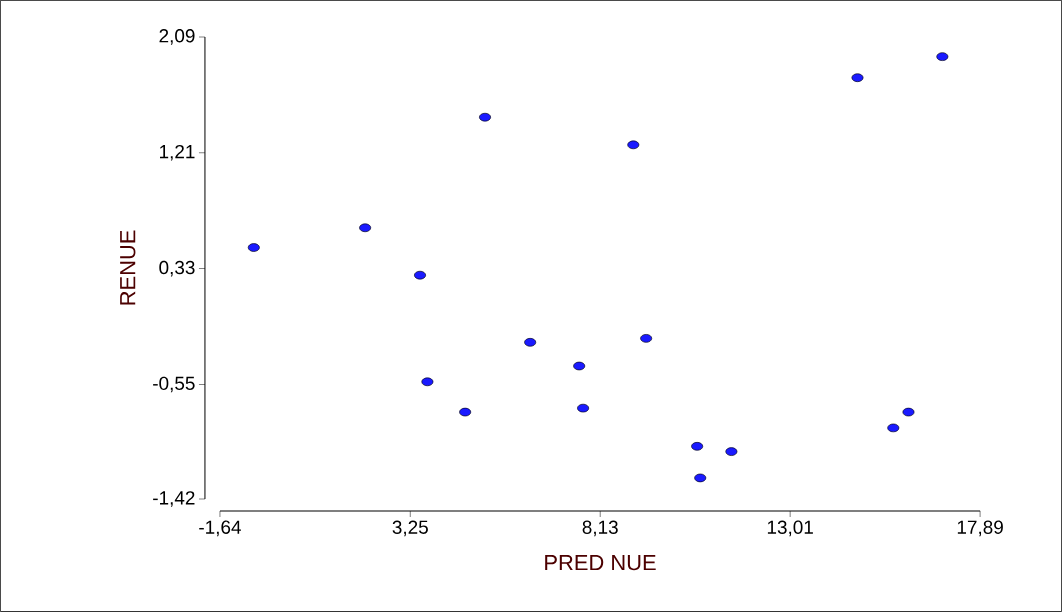 Image resolution: width=1062 pixels, height=612 pixels. What do you see at coordinates (220, 528) in the screenshot?
I see `x-tick-label: -1,64` at bounding box center [220, 528].